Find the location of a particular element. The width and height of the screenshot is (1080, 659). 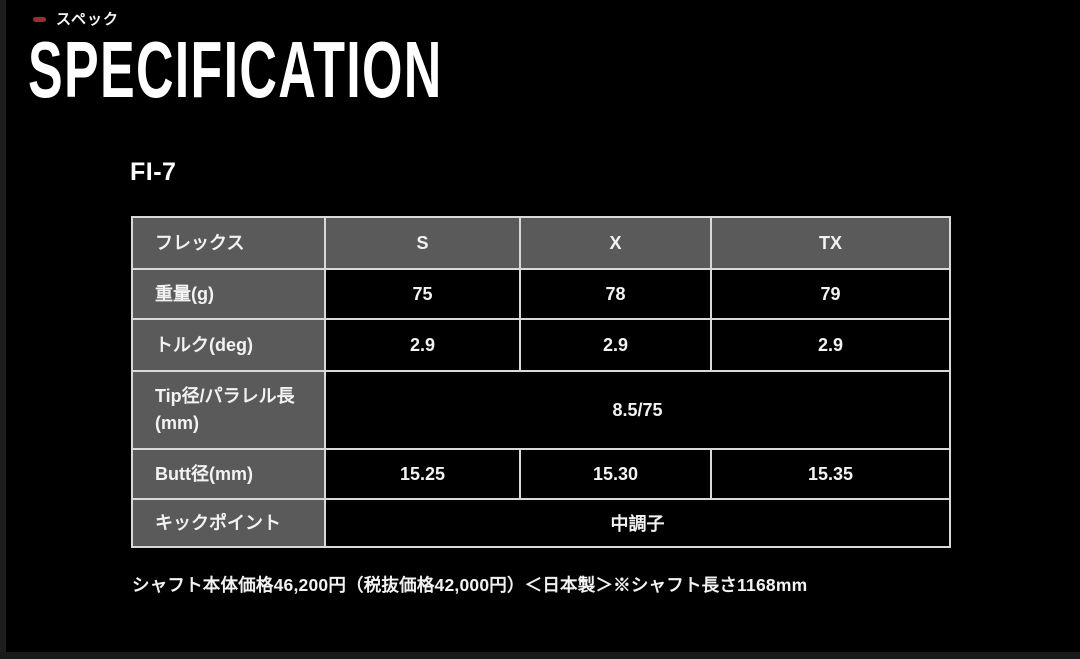

butt-value-x: 15.30 is located at coordinates (615, 474).